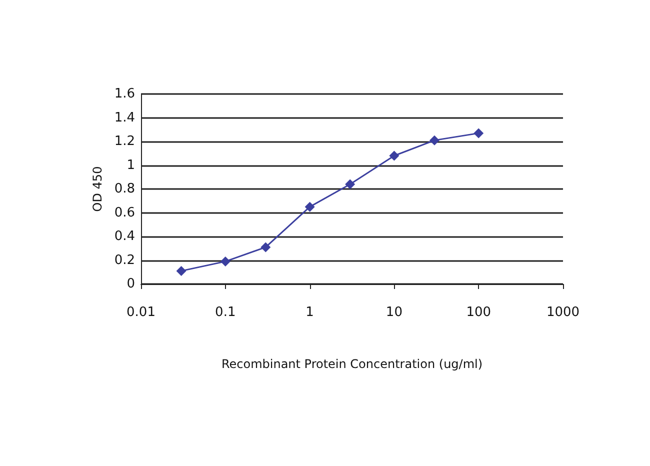 This screenshot has width=650, height=466. What do you see at coordinates (124, 212) in the screenshot?
I see `y-tick-label: 0.6` at bounding box center [124, 212].